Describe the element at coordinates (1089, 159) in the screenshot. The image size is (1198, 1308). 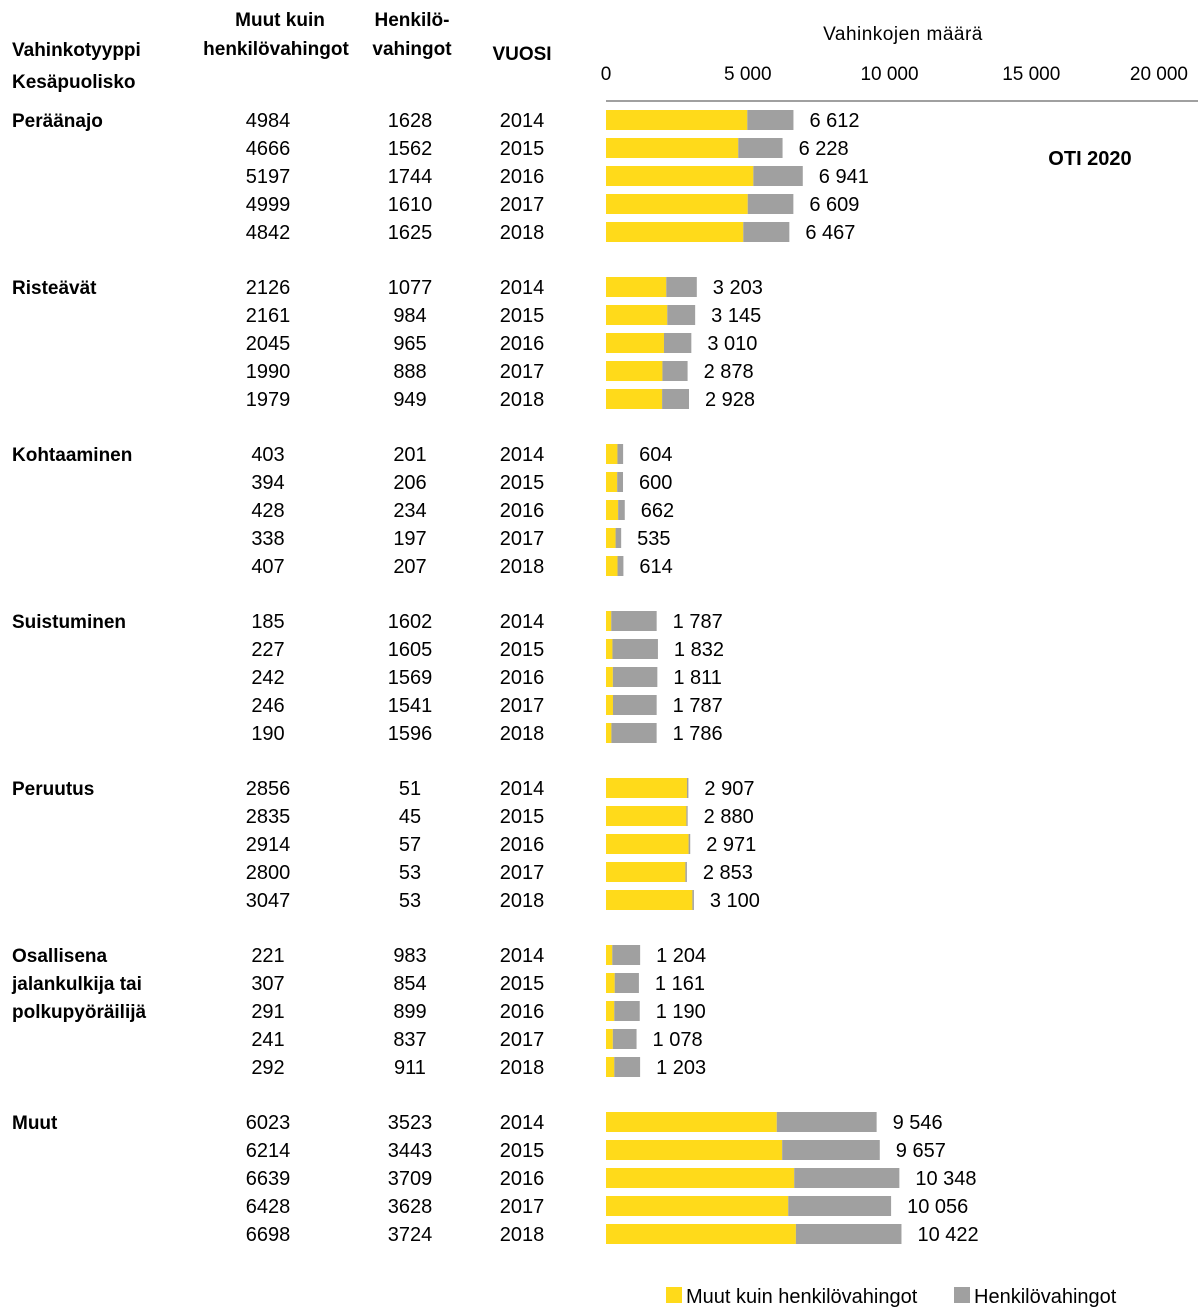
I see `oti-badge: OTI 2020` at that location.